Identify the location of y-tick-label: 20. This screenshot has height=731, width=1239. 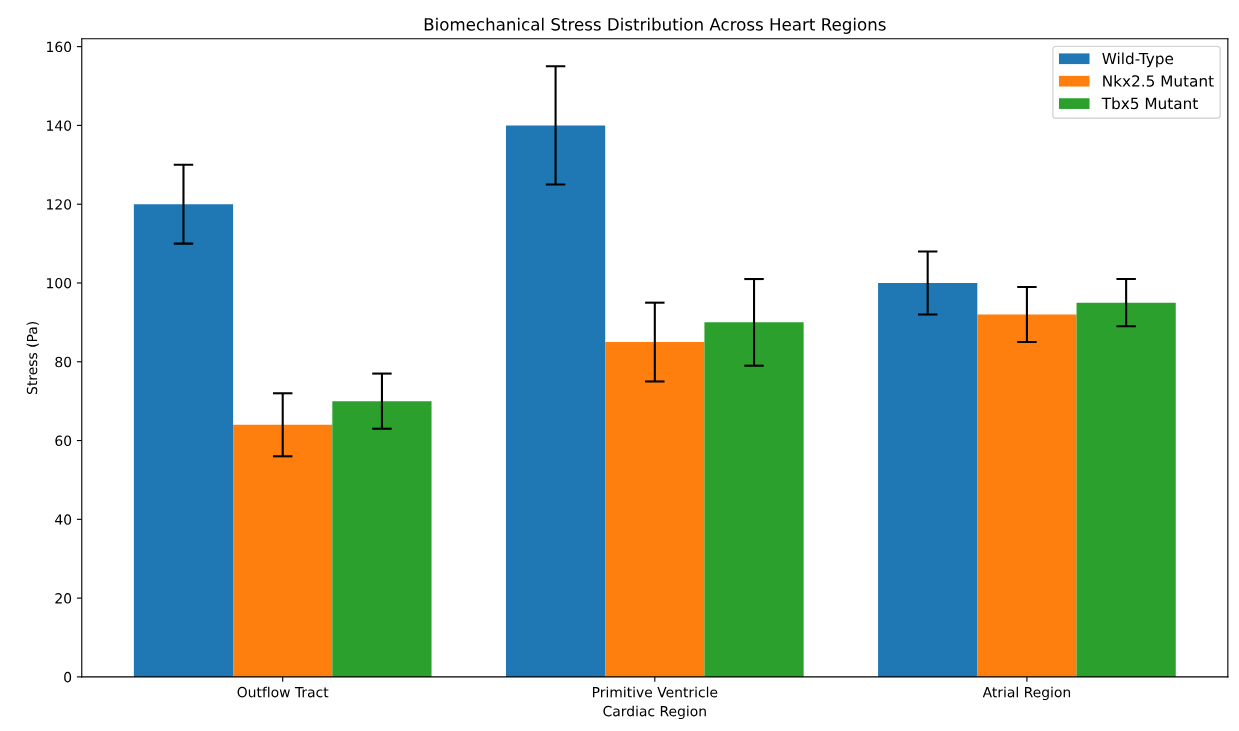
(63, 598).